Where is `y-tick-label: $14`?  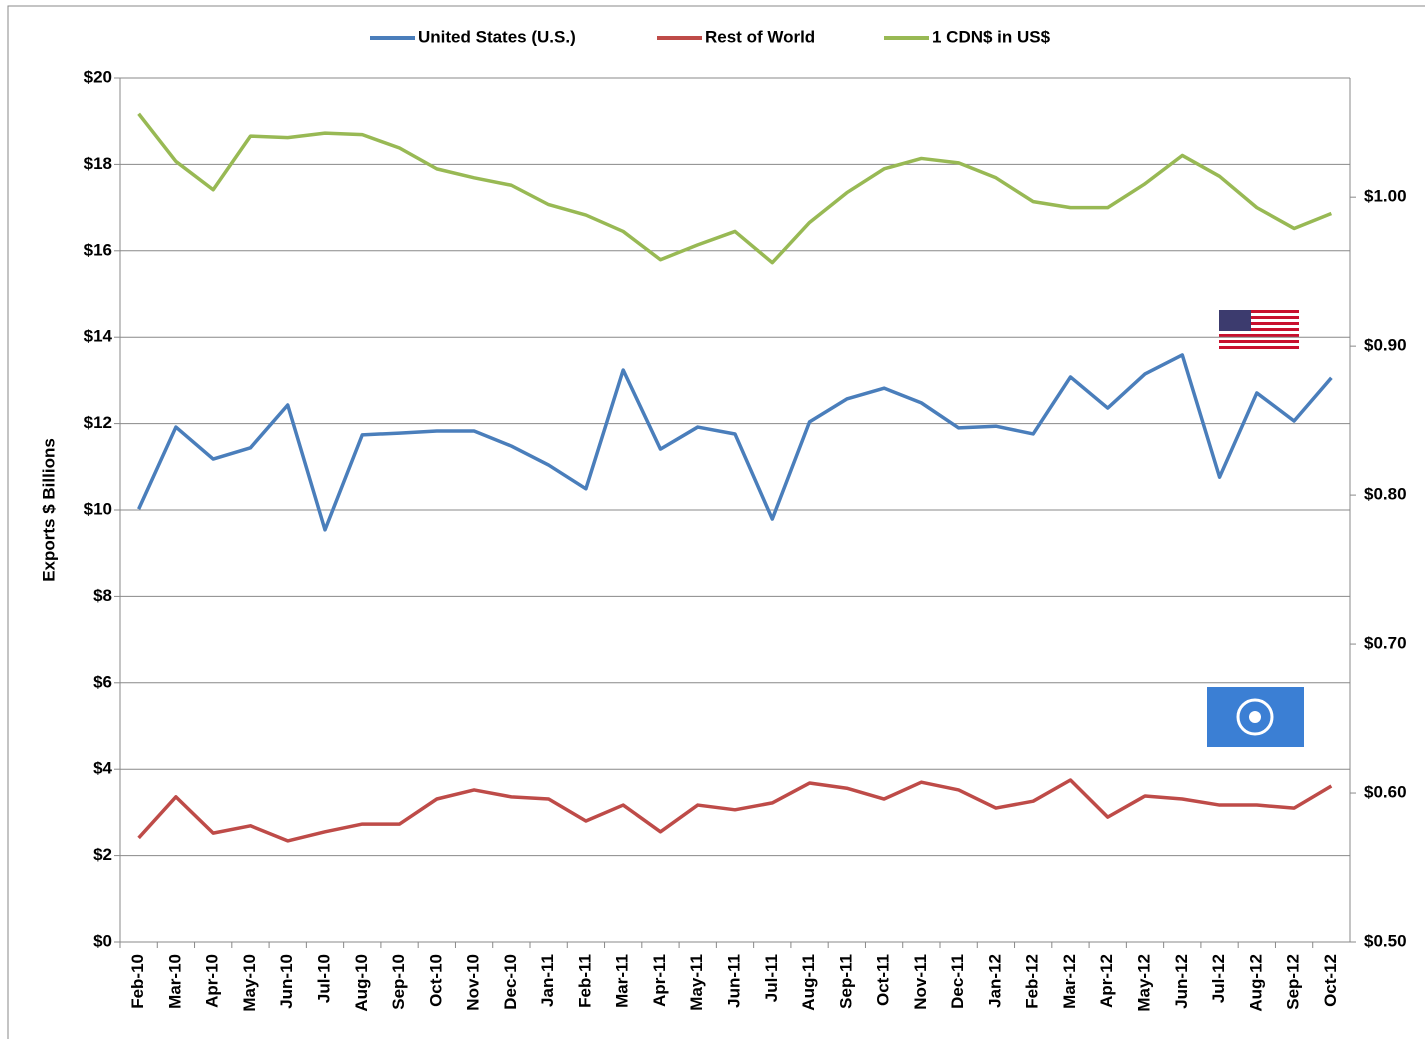
y-tick-label: $14 is located at coordinates (98, 336).